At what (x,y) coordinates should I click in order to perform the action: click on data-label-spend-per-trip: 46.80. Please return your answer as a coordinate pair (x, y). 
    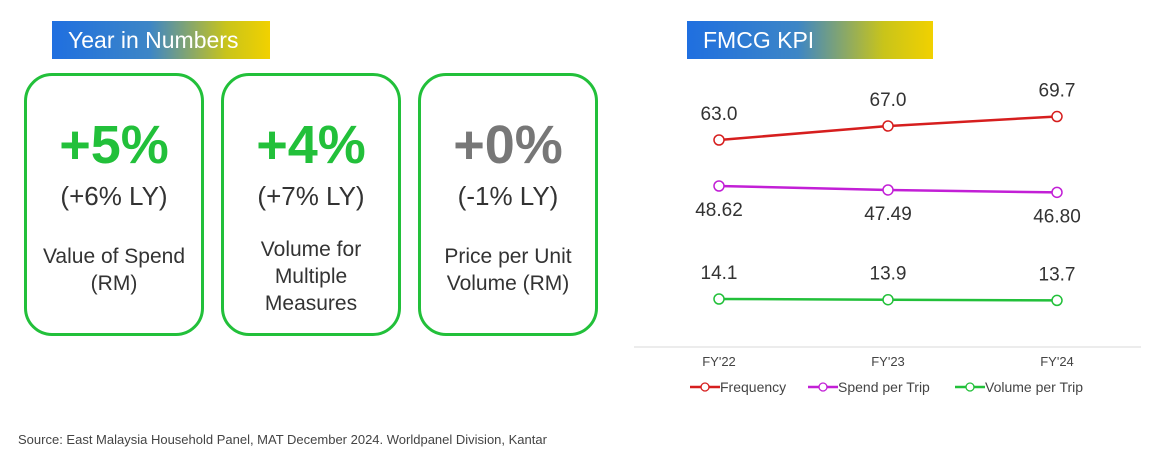
    Looking at the image, I should click on (1057, 216).